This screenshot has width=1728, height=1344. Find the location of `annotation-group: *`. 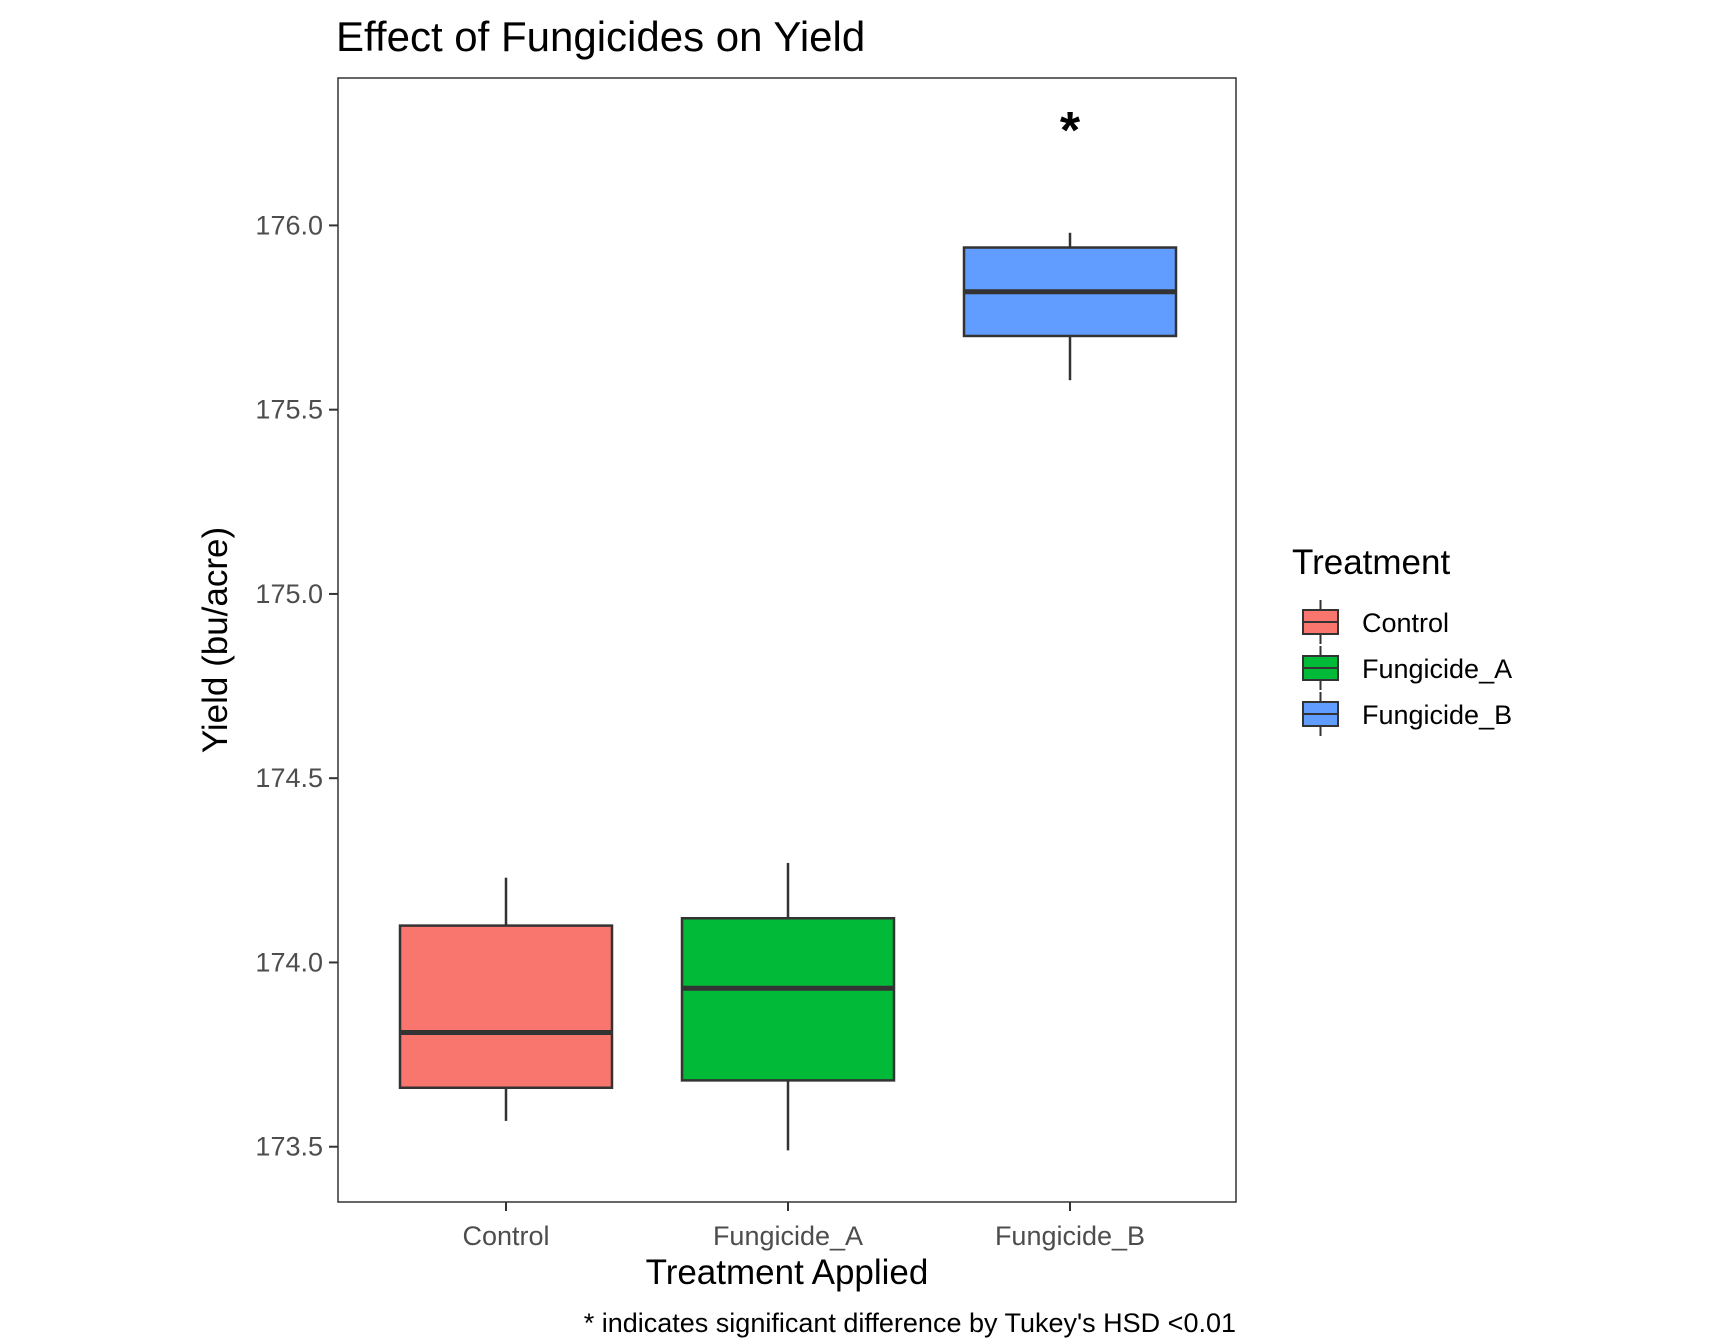

annotation-group: * is located at coordinates (1070, 131).